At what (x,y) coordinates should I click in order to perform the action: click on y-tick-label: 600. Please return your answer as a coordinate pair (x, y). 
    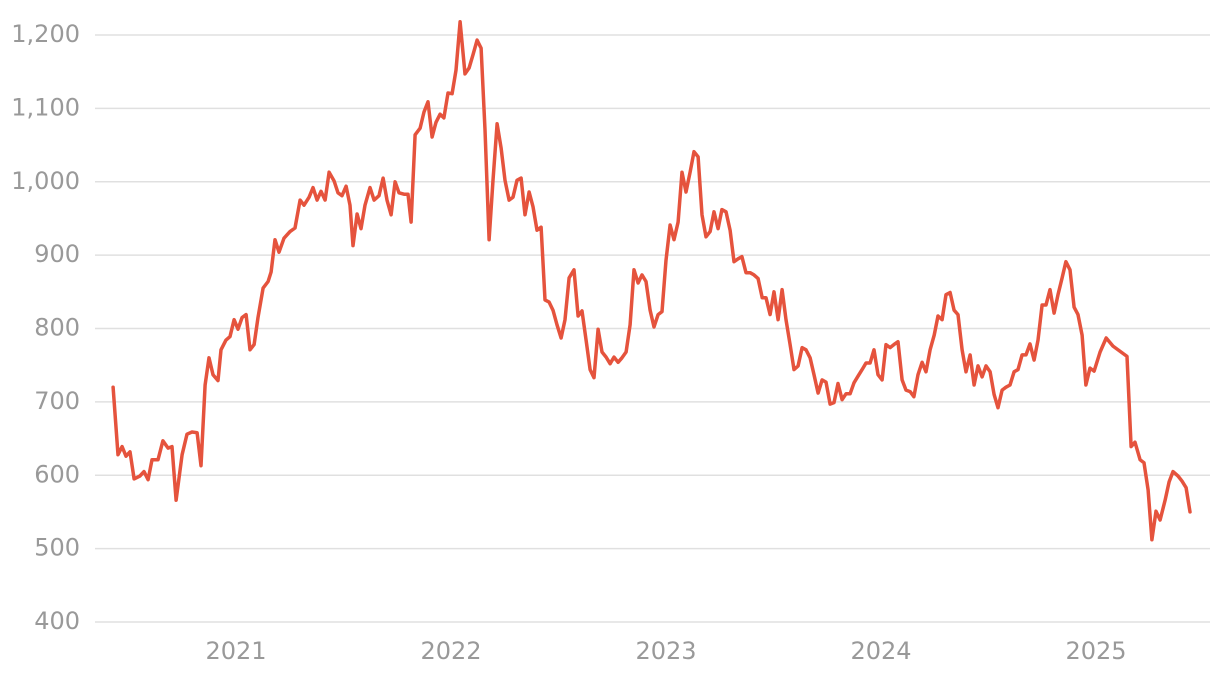
    Looking at the image, I should click on (57, 474).